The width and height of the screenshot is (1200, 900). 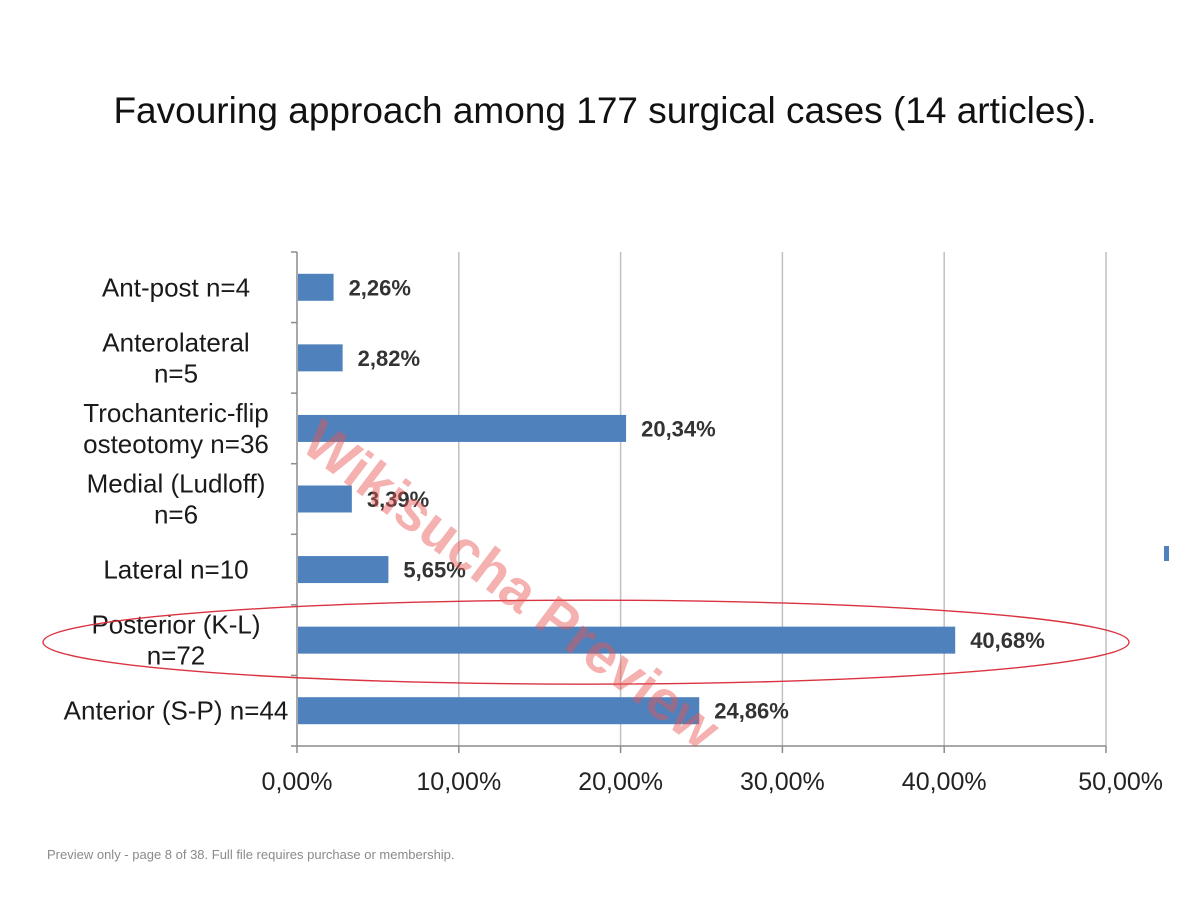 What do you see at coordinates (176, 484) in the screenshot?
I see `category-label: Medial (Ludloff)` at bounding box center [176, 484].